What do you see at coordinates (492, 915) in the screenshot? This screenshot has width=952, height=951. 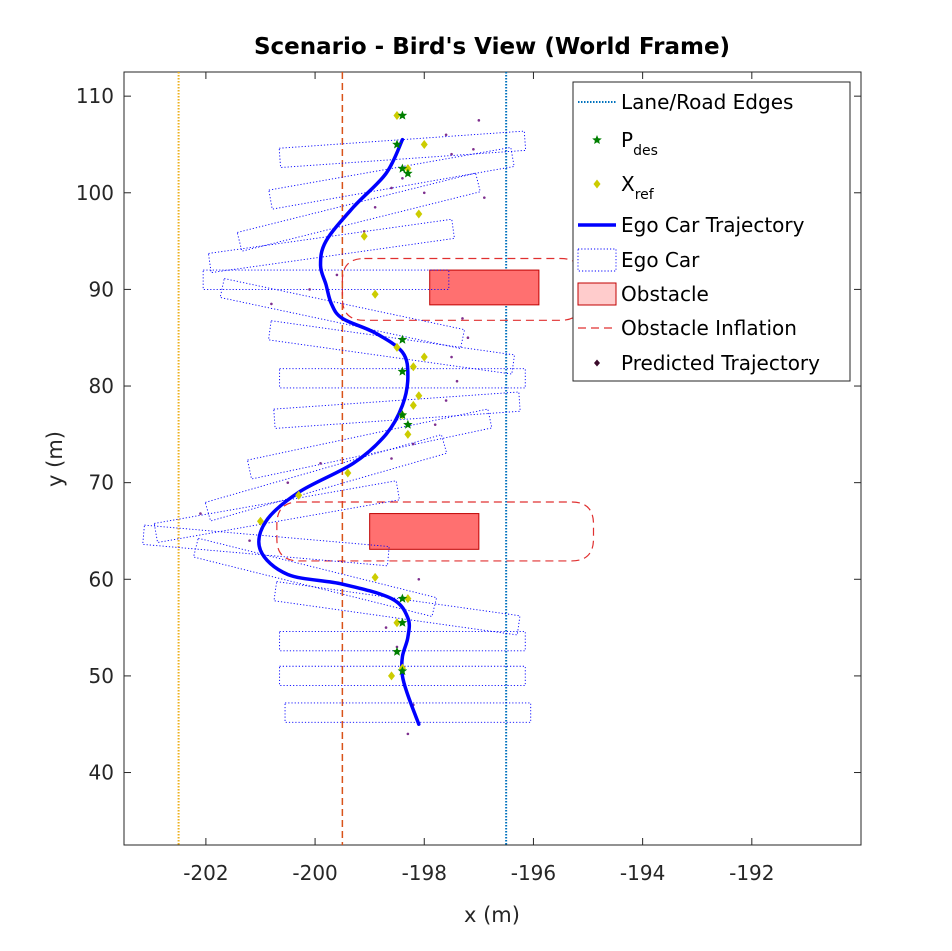 I see `x-axis-label: x (m)` at bounding box center [492, 915].